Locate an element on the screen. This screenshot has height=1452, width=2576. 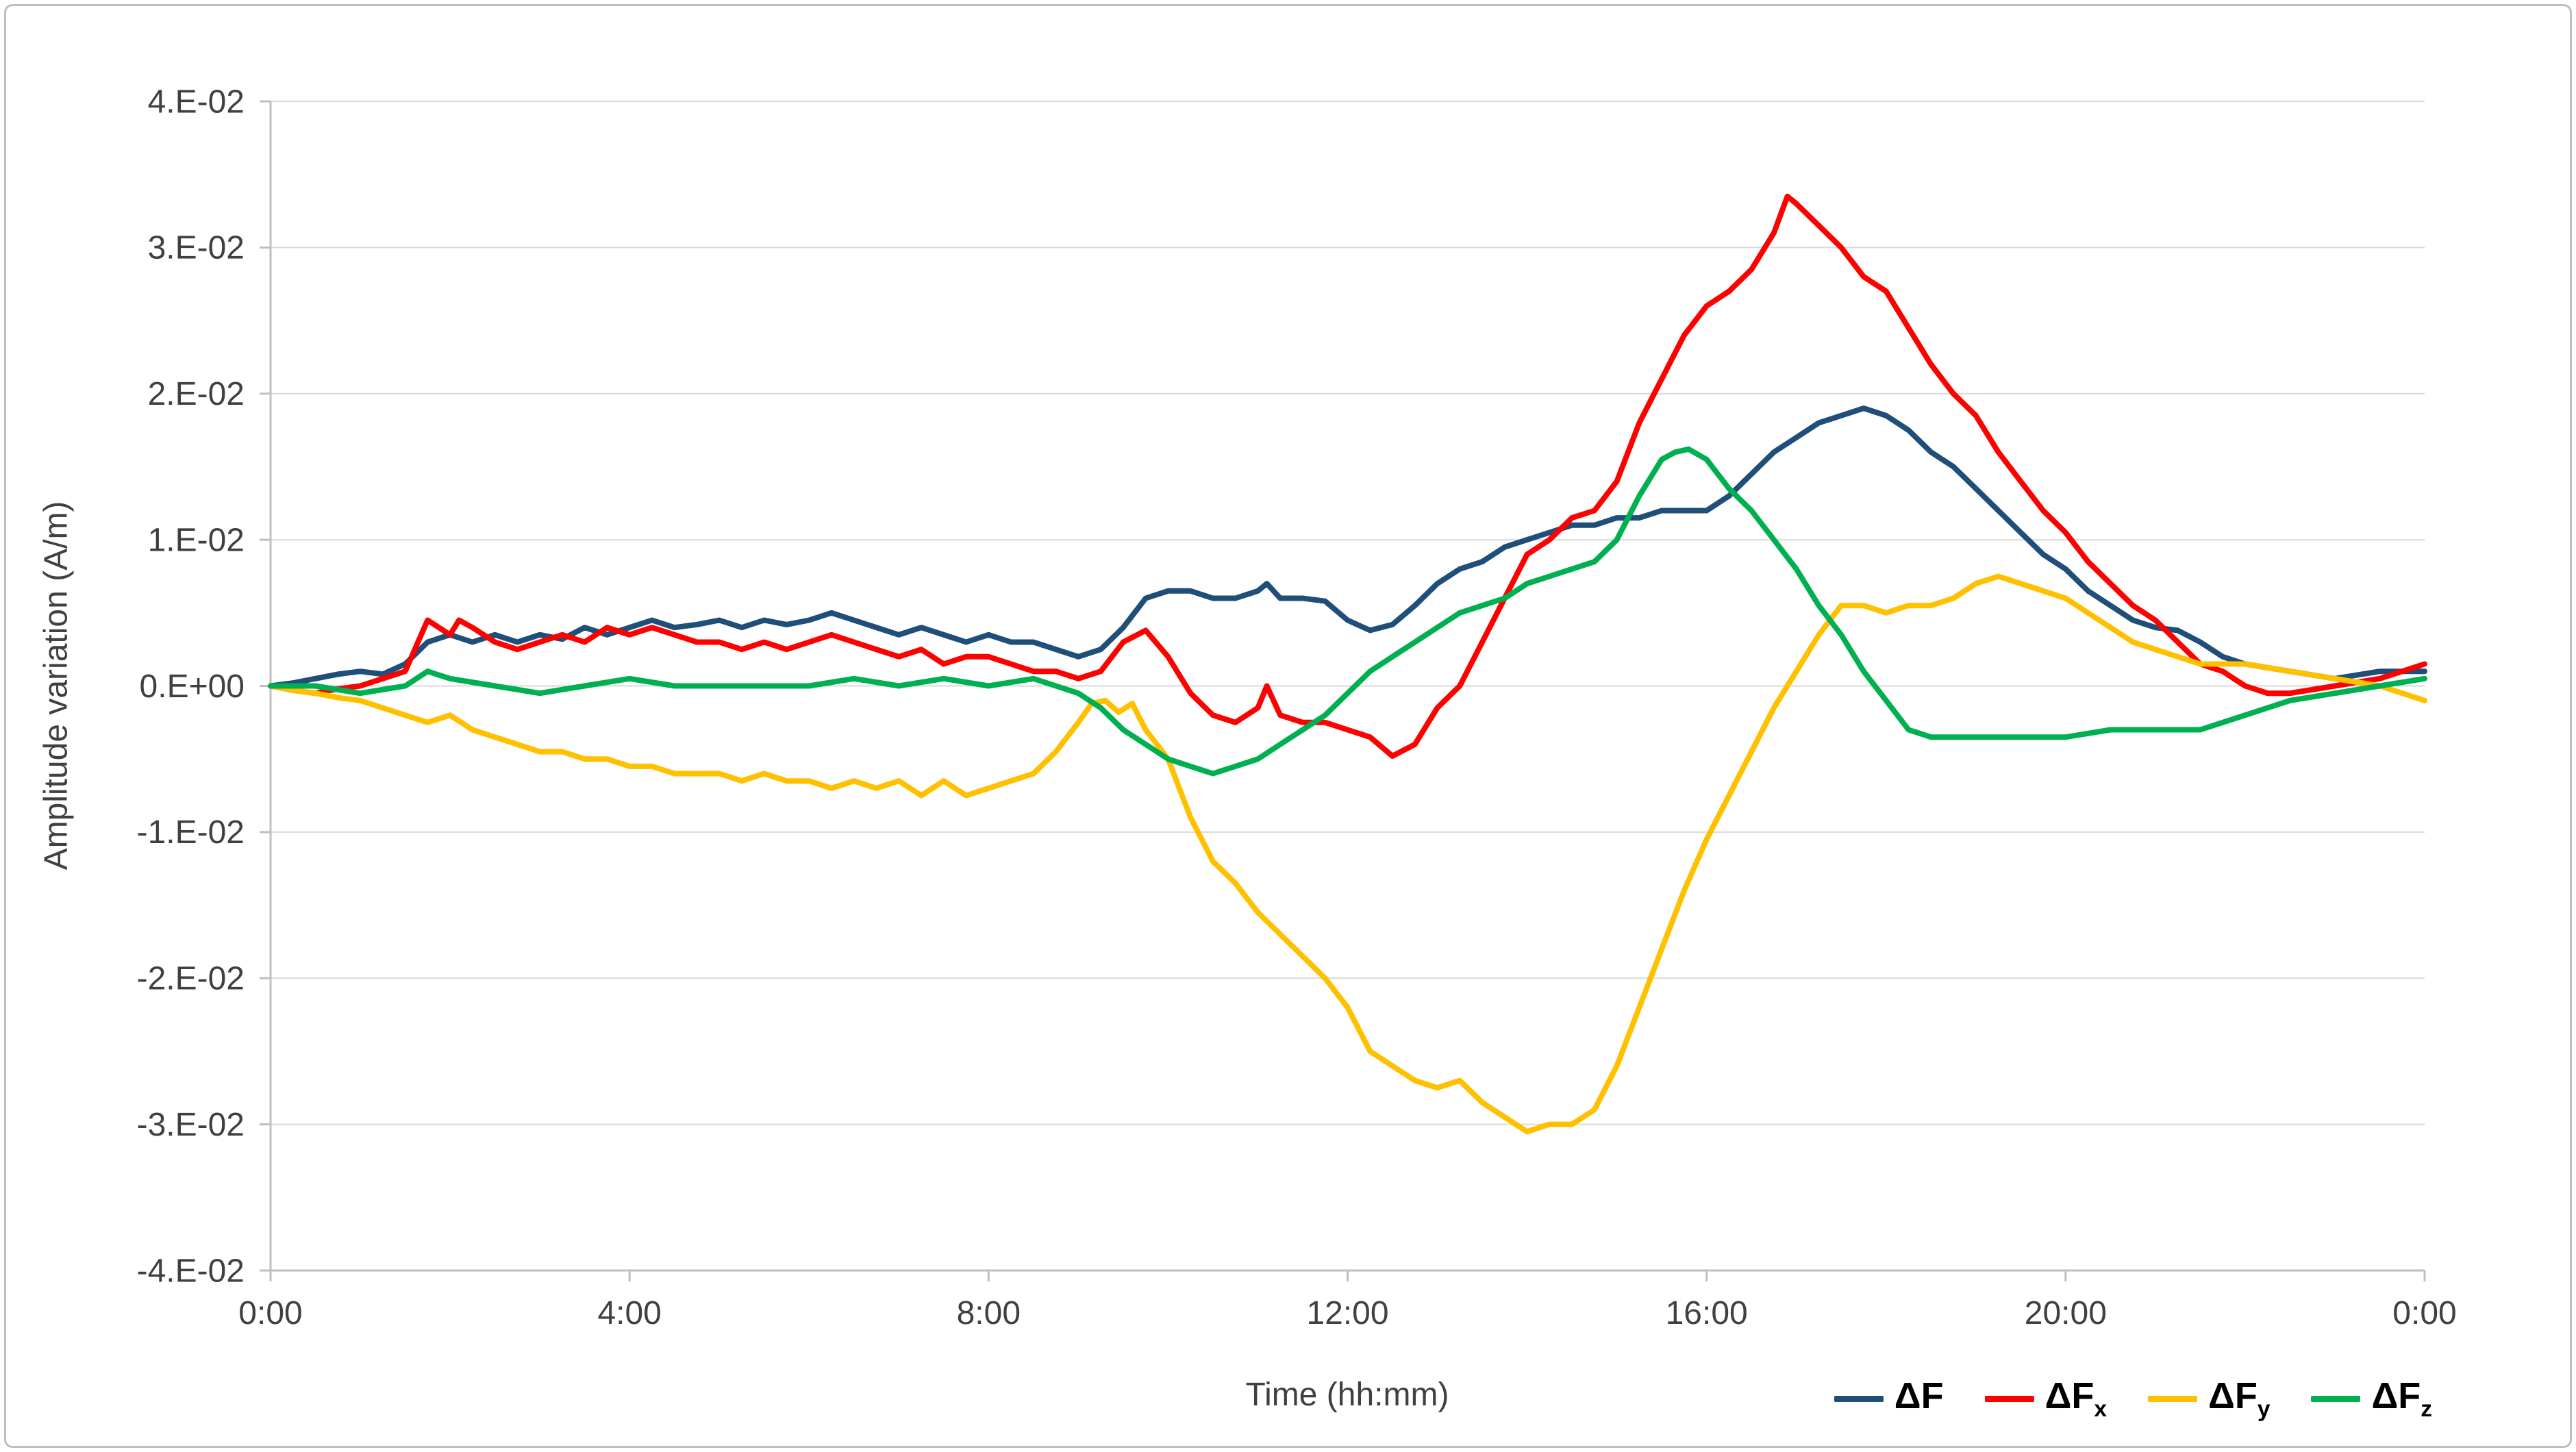
legend-item-dfx: ΔFx is located at coordinates (2046, 1398).